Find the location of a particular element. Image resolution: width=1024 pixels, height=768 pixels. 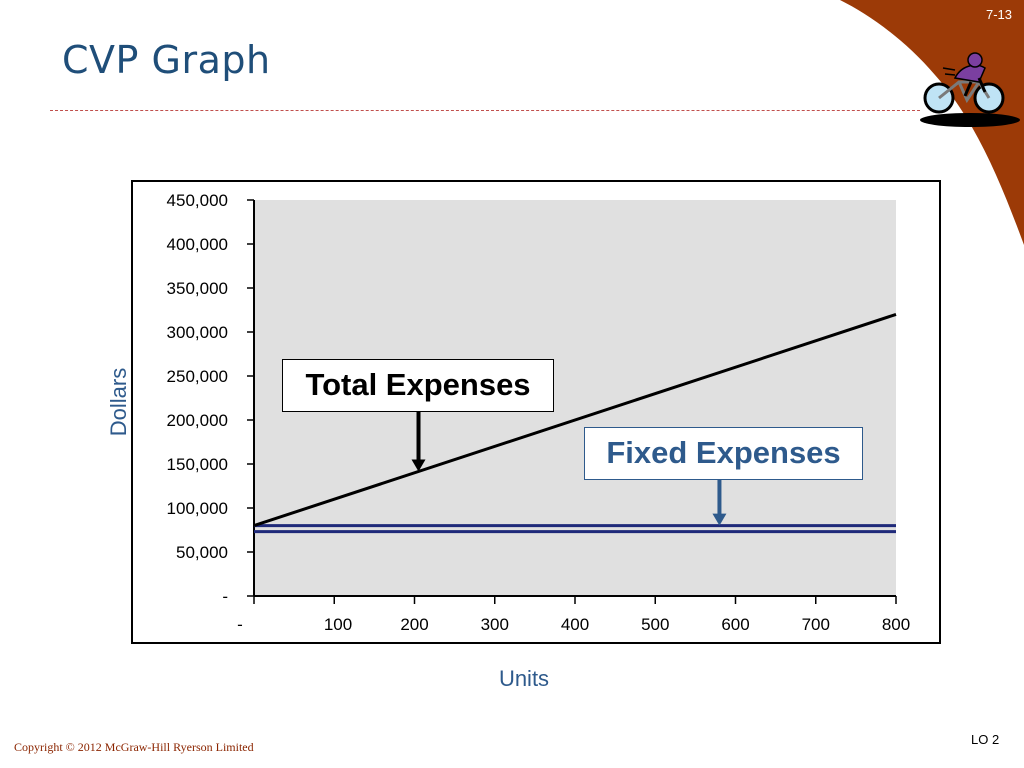

x-tick-label: 600 is located at coordinates (735, 624).